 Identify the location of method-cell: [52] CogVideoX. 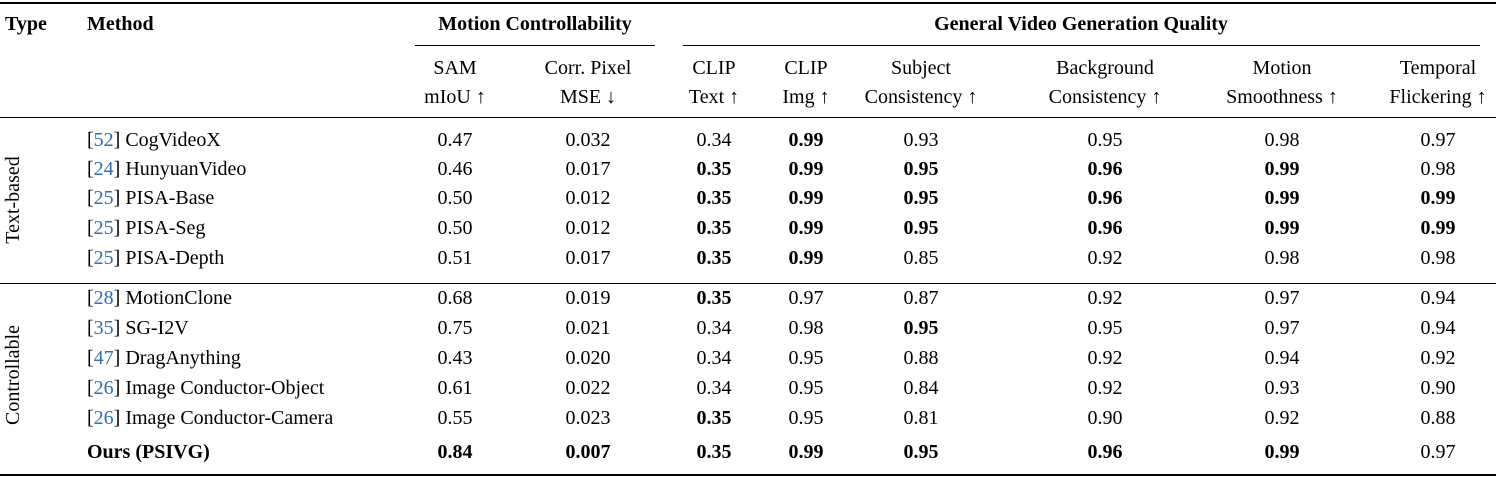
(154, 140).